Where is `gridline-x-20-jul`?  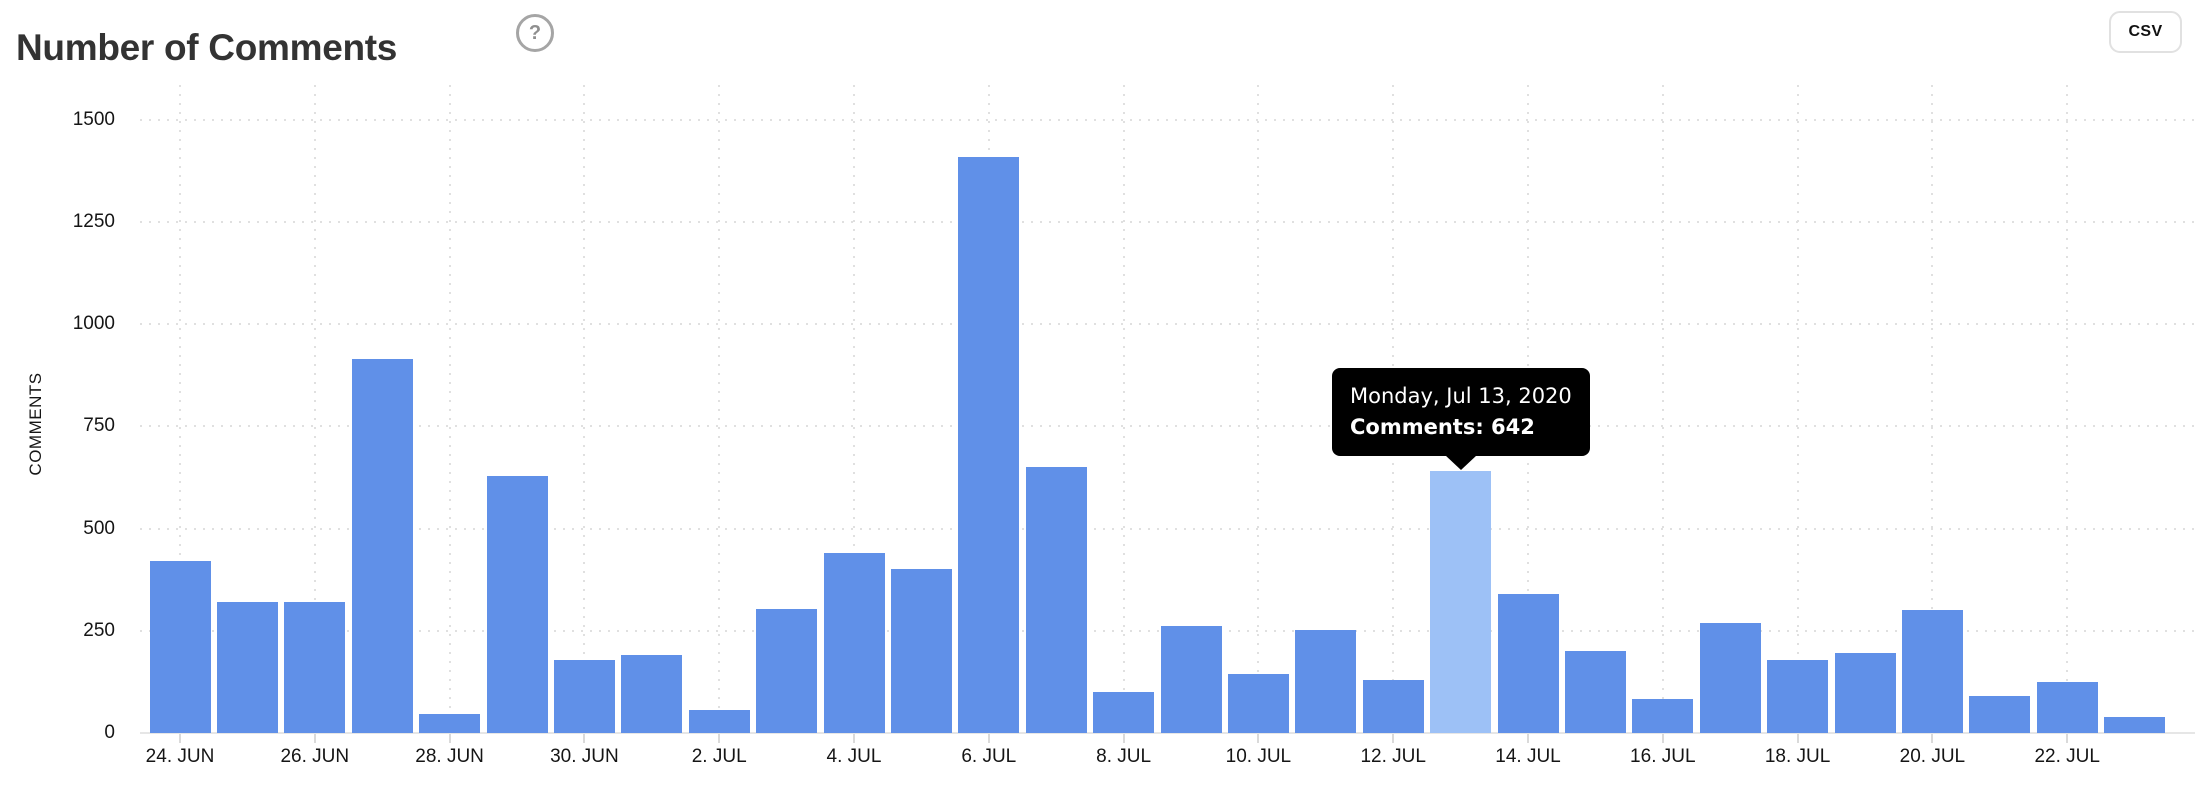 gridline-x-20-jul is located at coordinates (1932, 409).